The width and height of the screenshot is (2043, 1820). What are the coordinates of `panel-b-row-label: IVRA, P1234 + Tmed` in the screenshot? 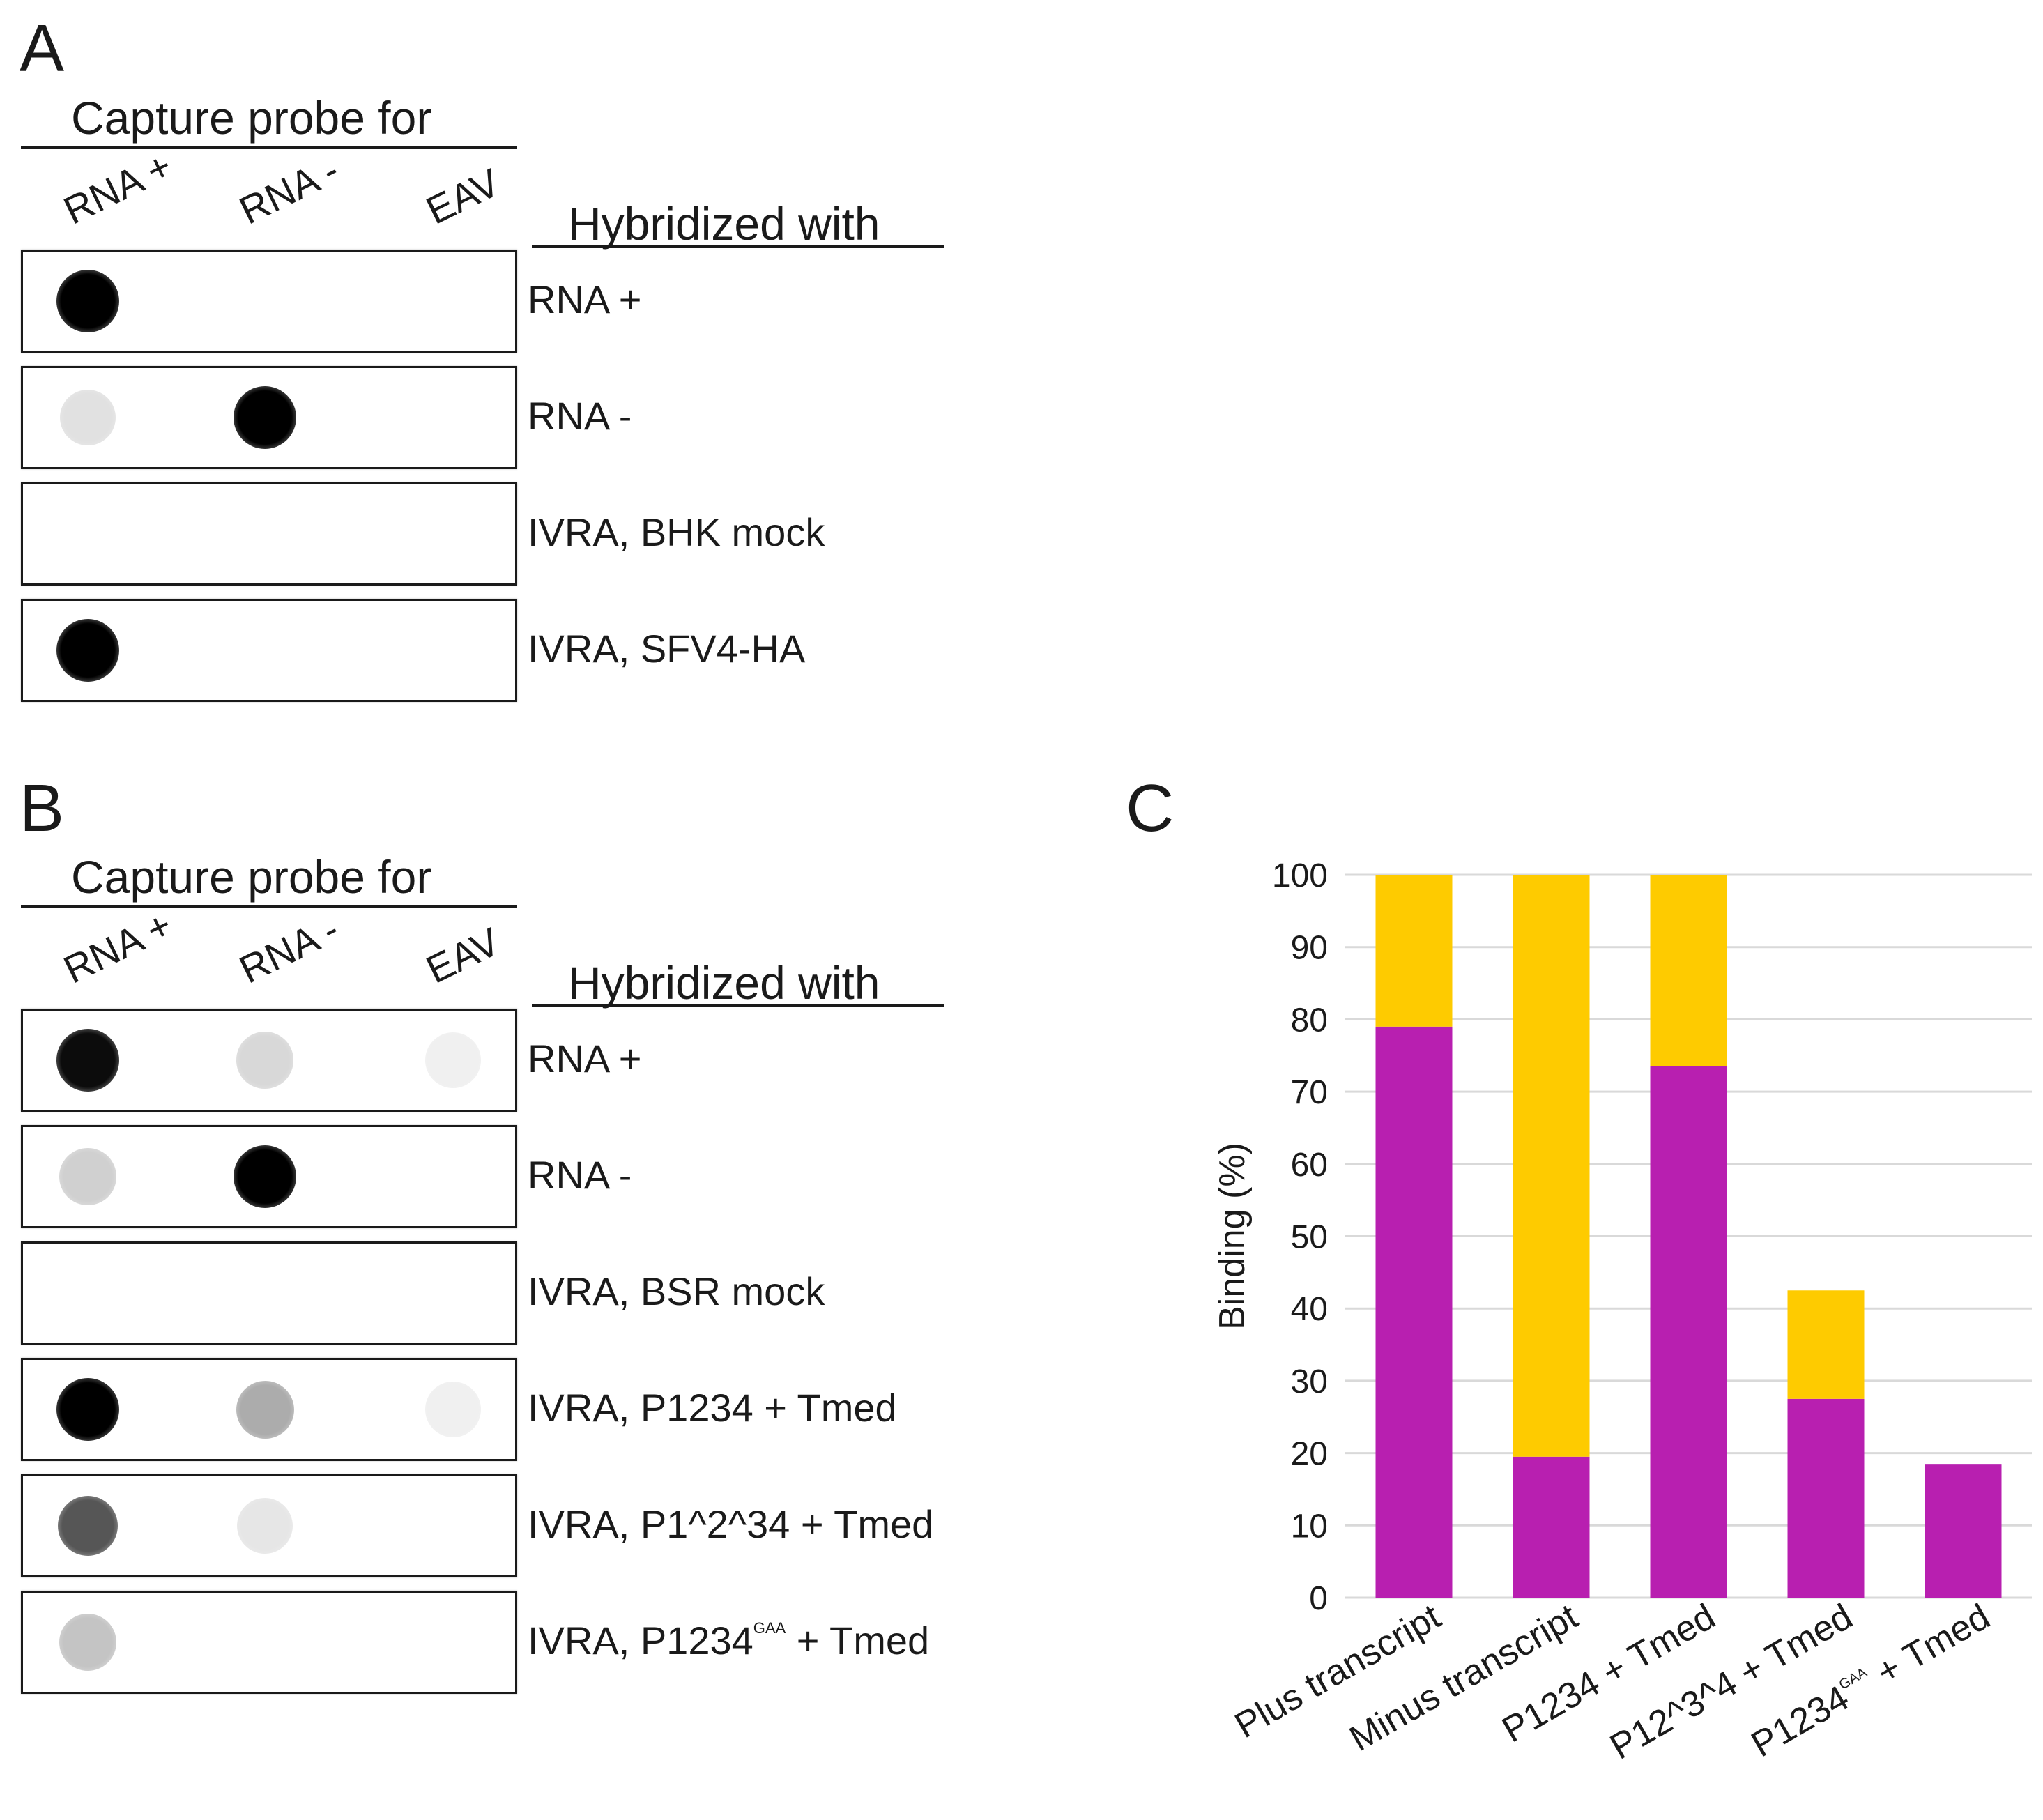 It's located at (713, 1408).